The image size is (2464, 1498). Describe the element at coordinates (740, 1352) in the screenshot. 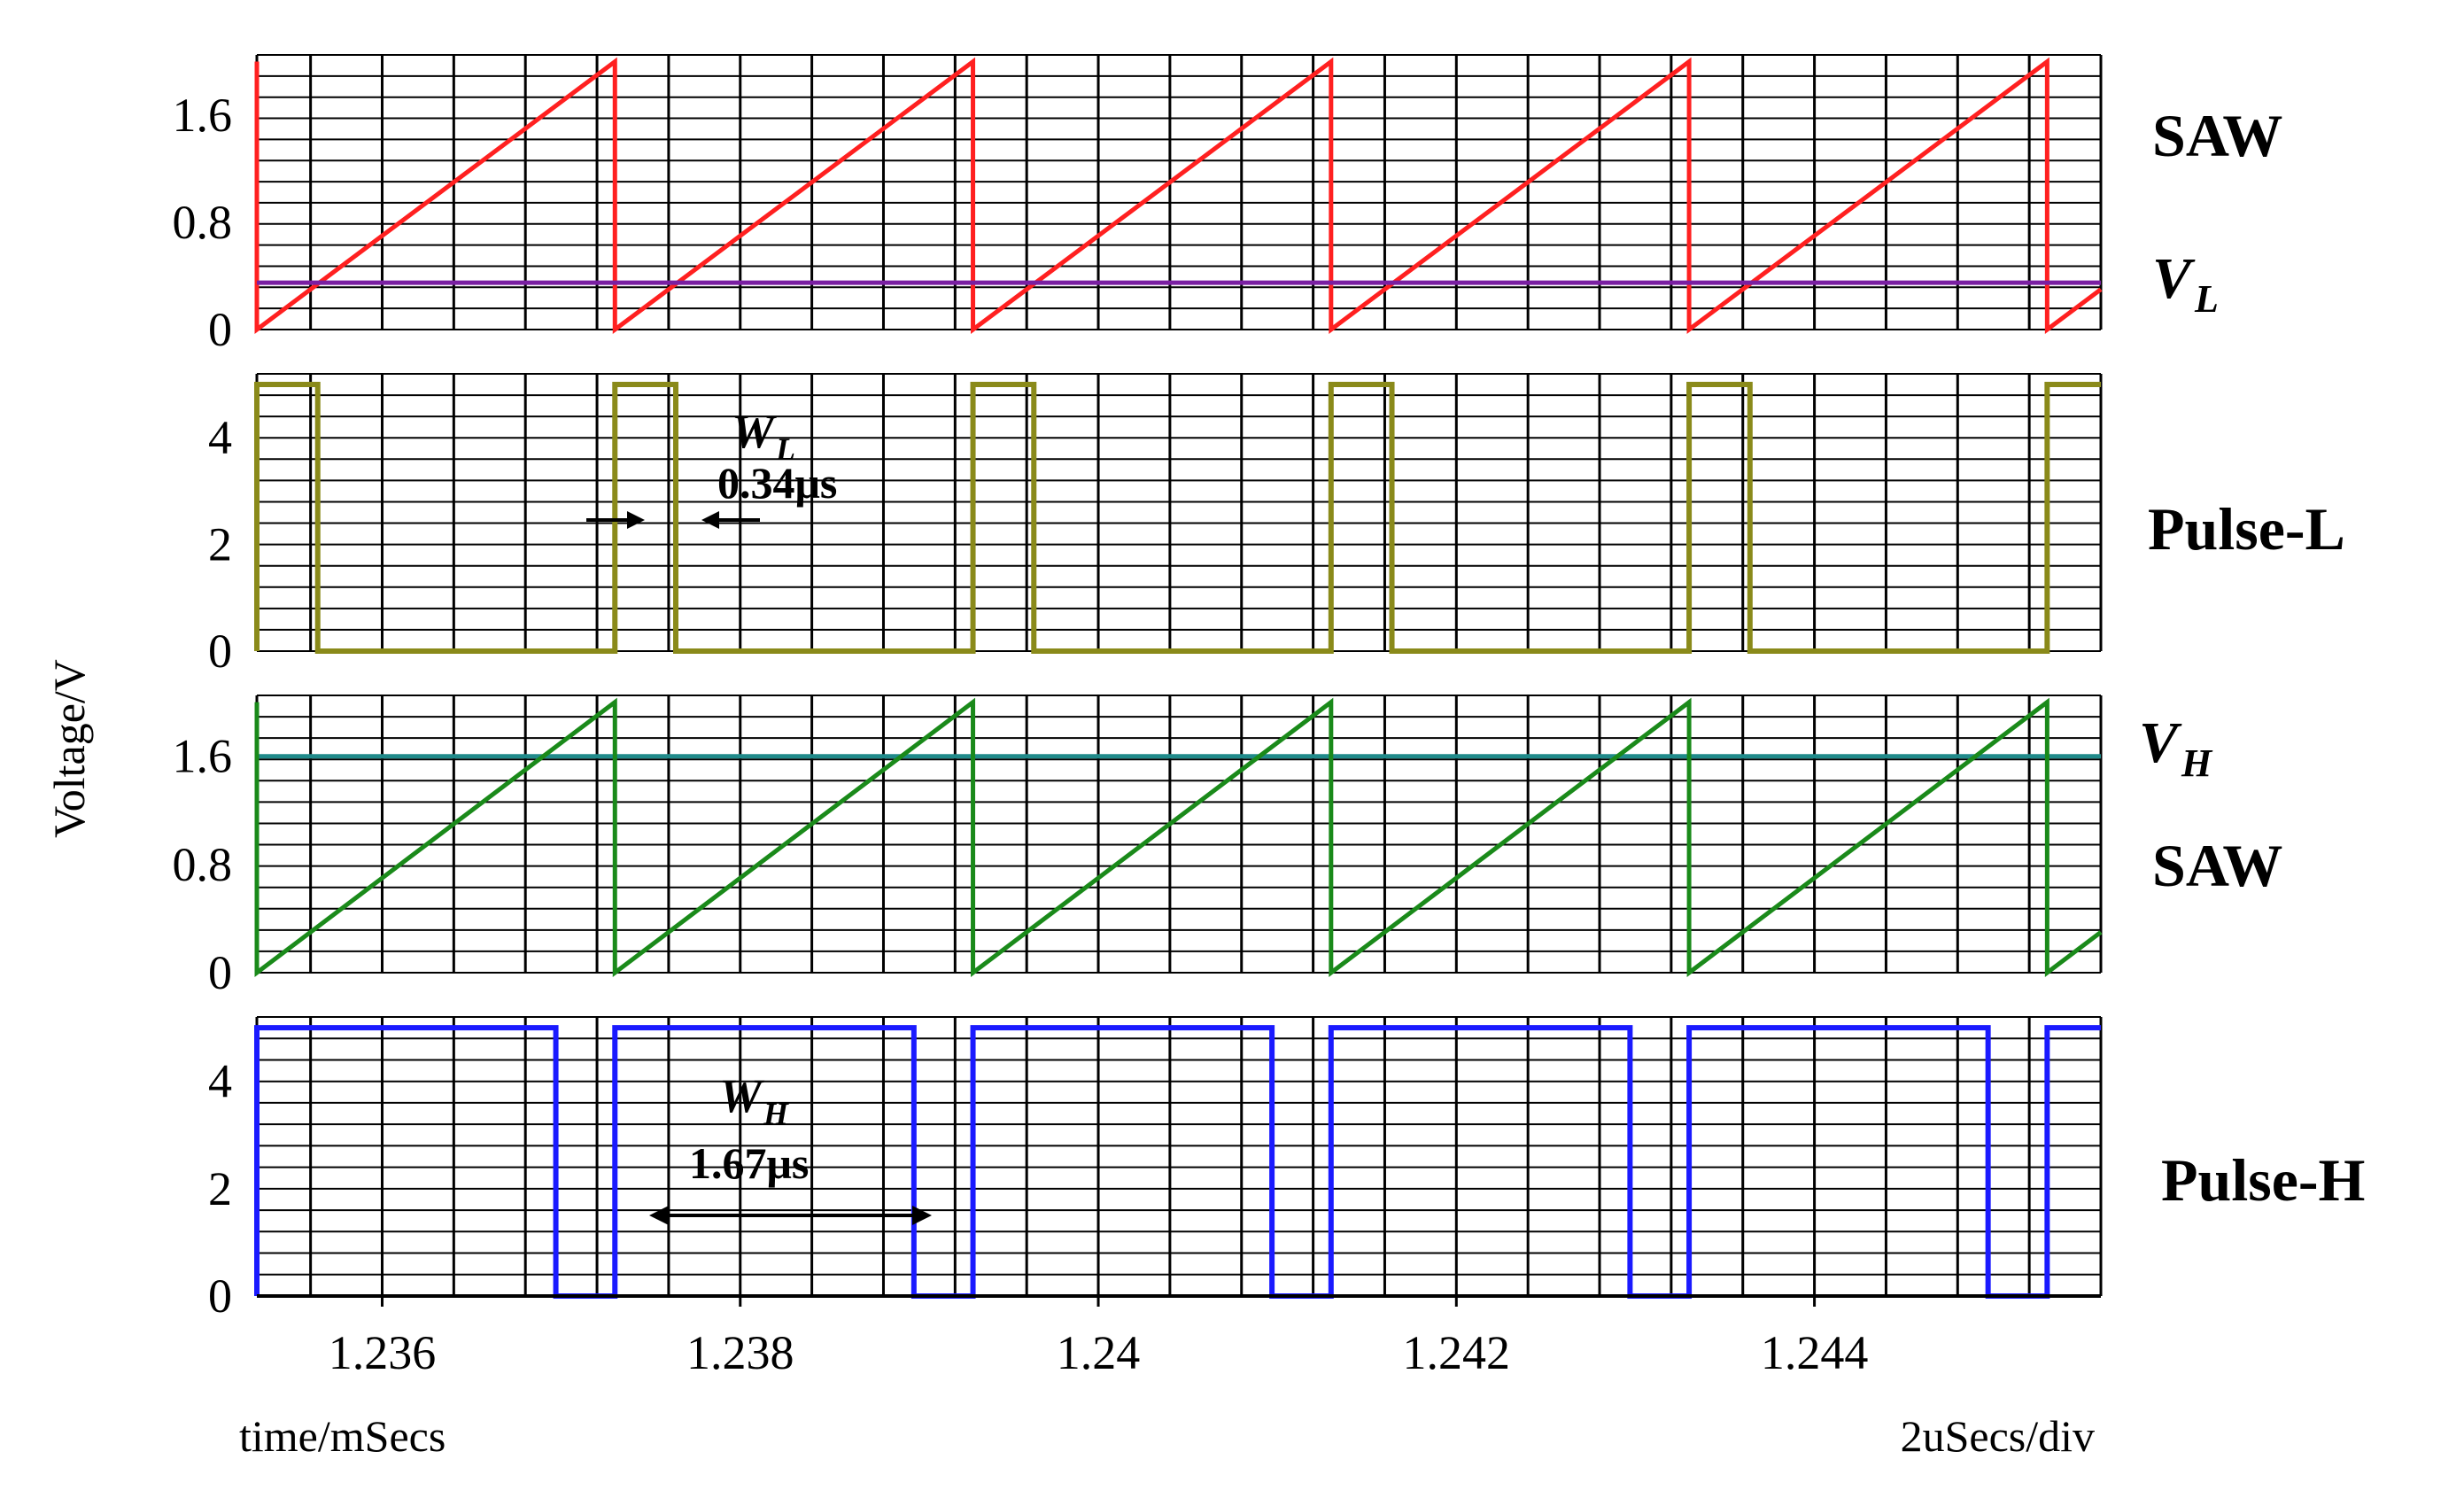

I see `x-tick-label: 1.238` at that location.